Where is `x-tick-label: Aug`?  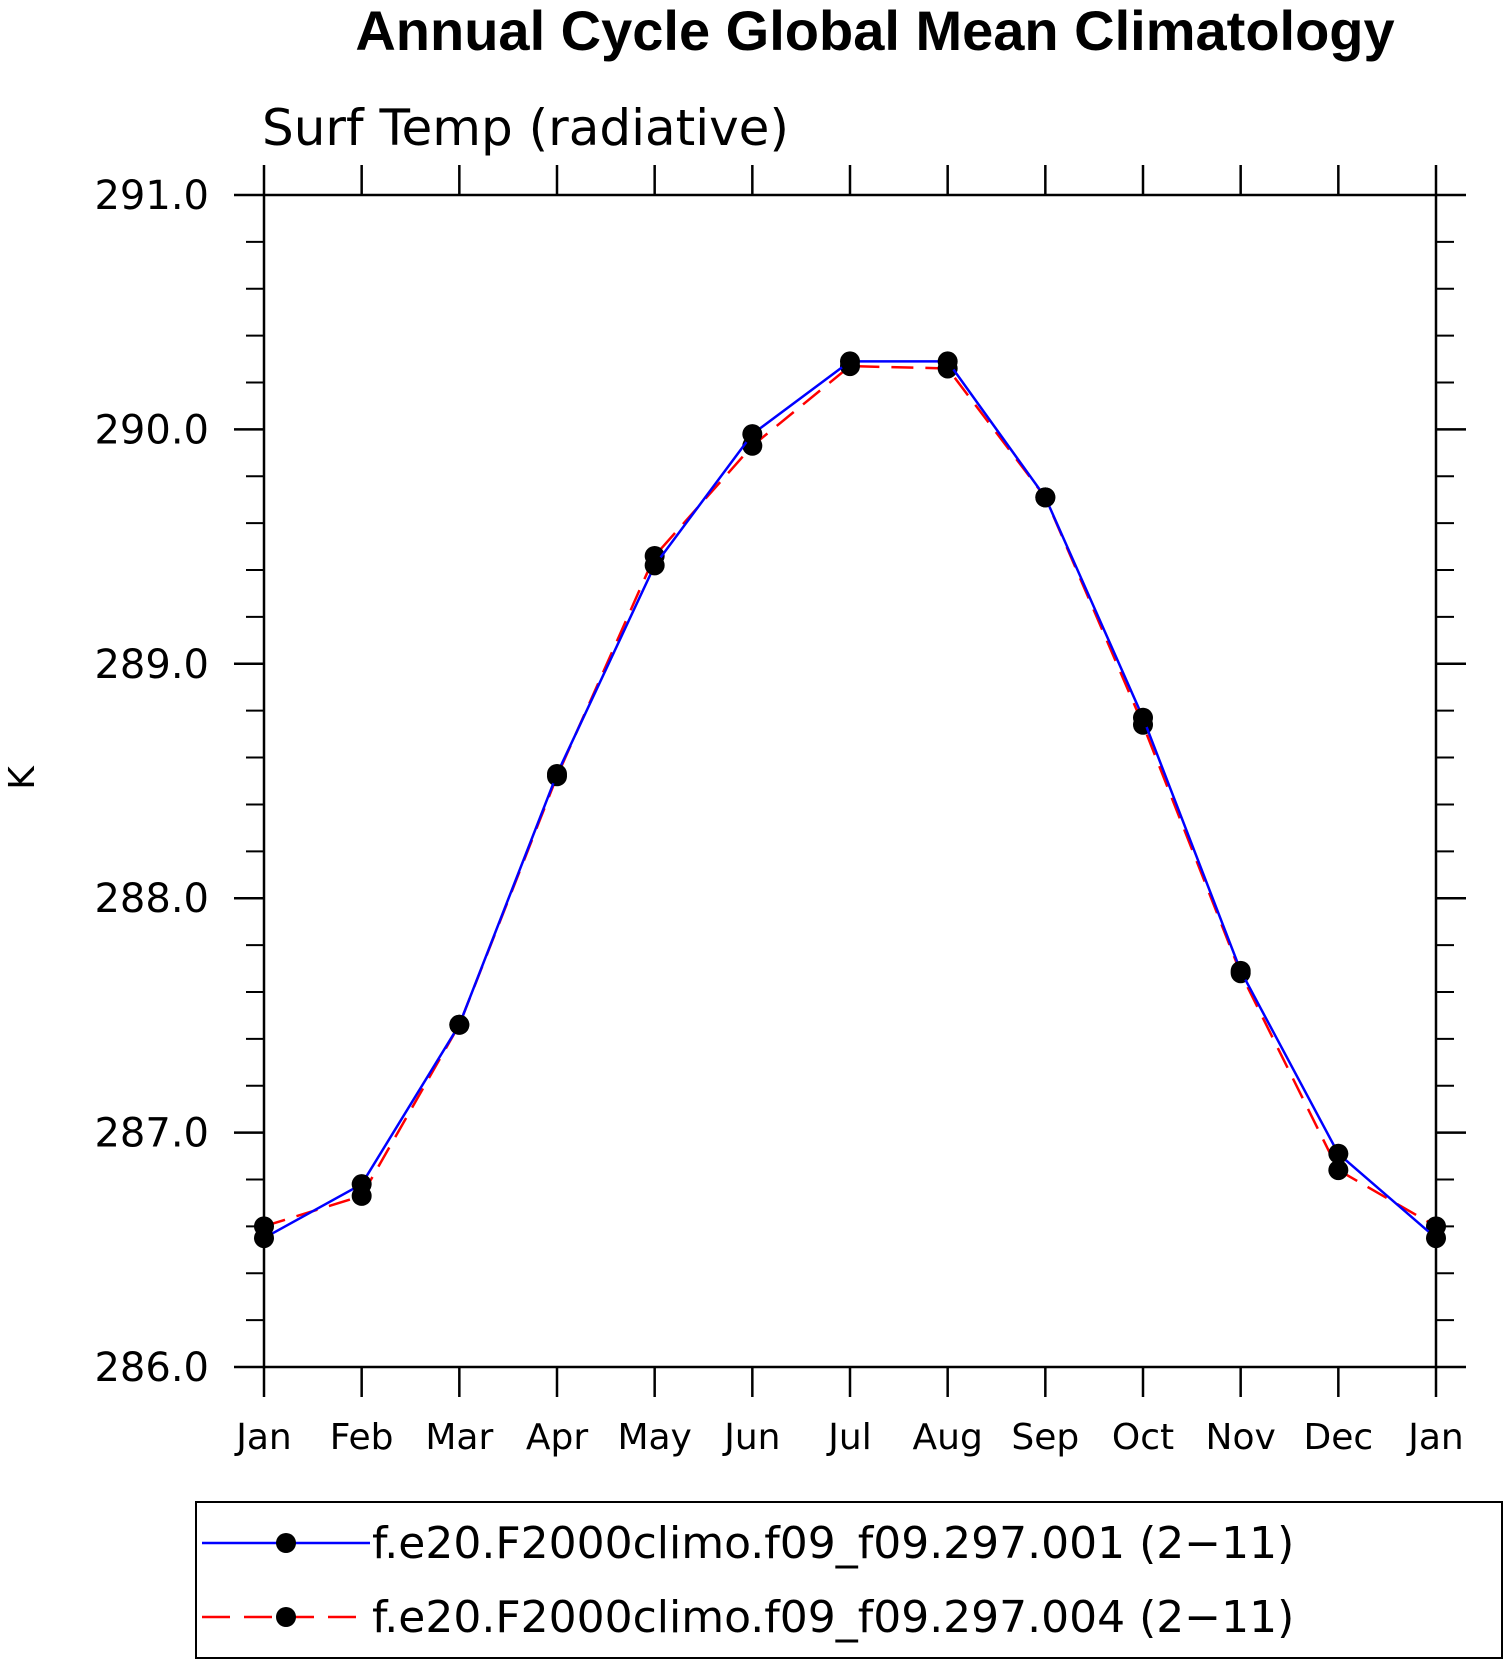 x-tick-label: Aug is located at coordinates (948, 1437).